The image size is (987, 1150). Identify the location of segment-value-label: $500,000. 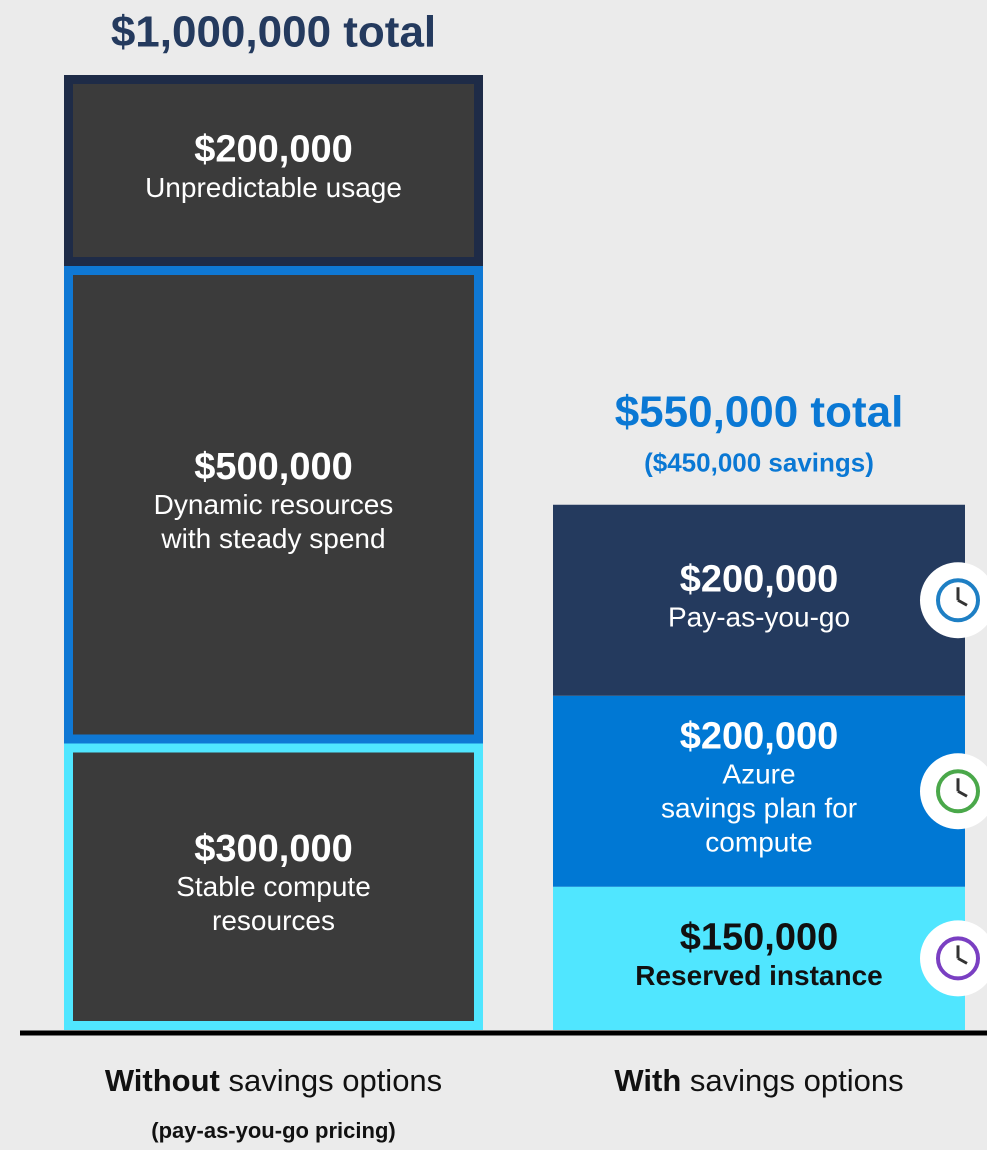
(273, 467).